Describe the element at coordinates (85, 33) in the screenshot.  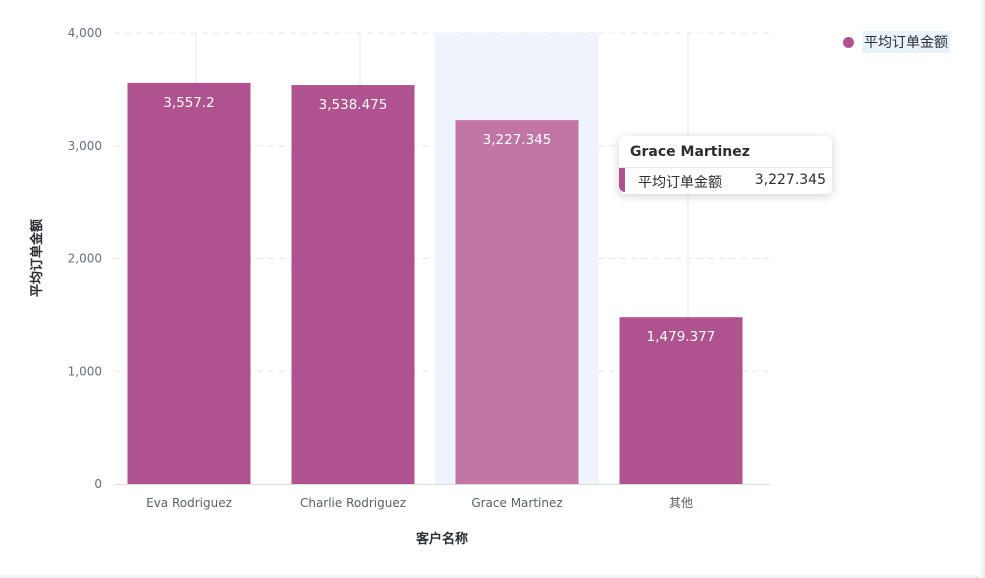
I see `y-tick-label: 4,000` at that location.